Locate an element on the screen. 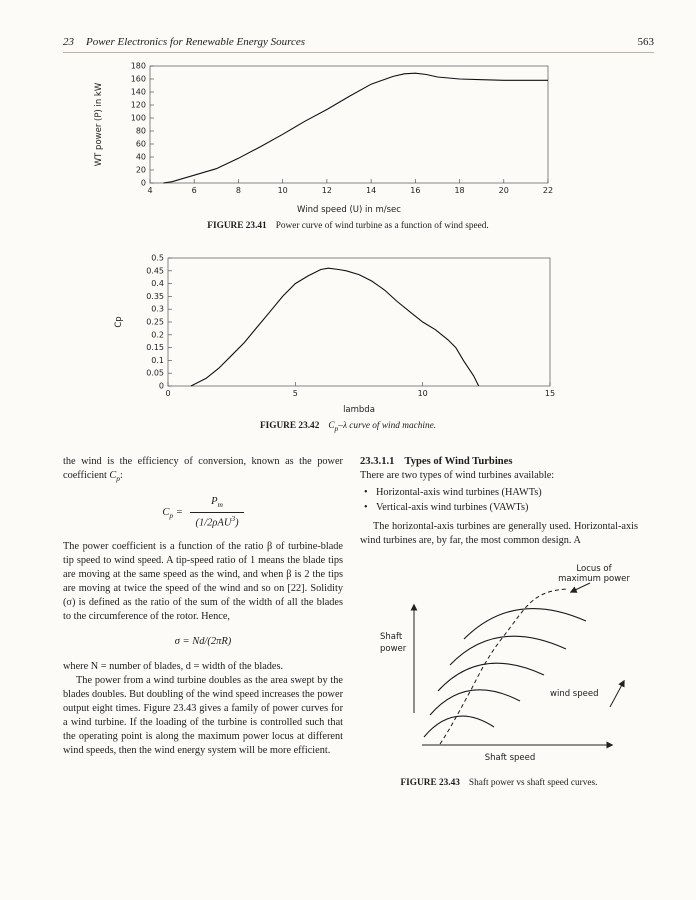  shaft-power-label-line2: power is located at coordinates (393, 649).